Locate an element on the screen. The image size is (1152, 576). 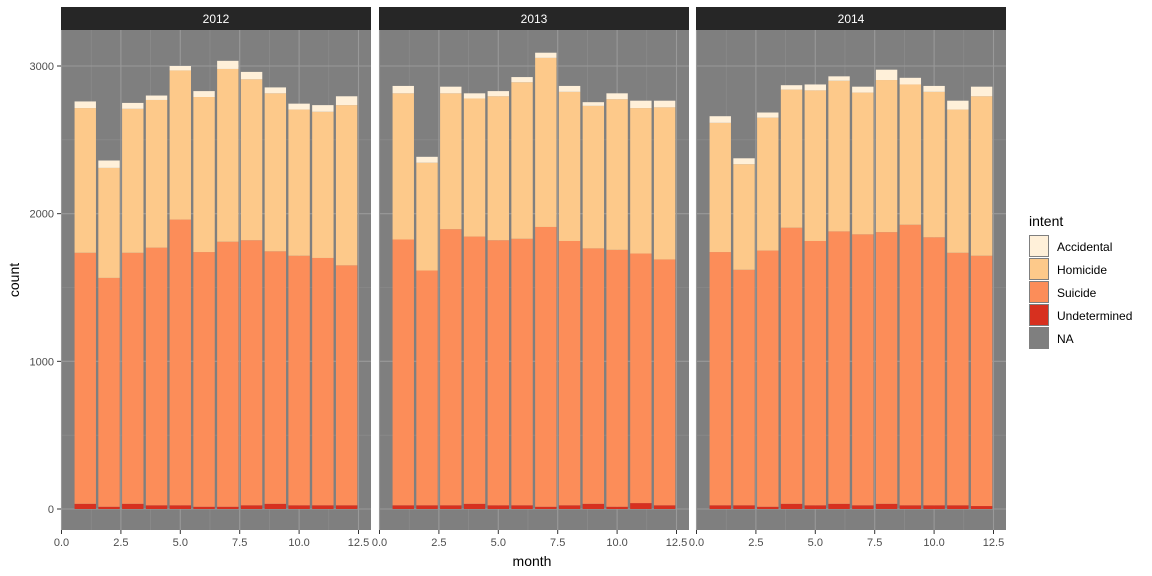
bar-undetermined-2013-m1 is located at coordinates (403, 507).